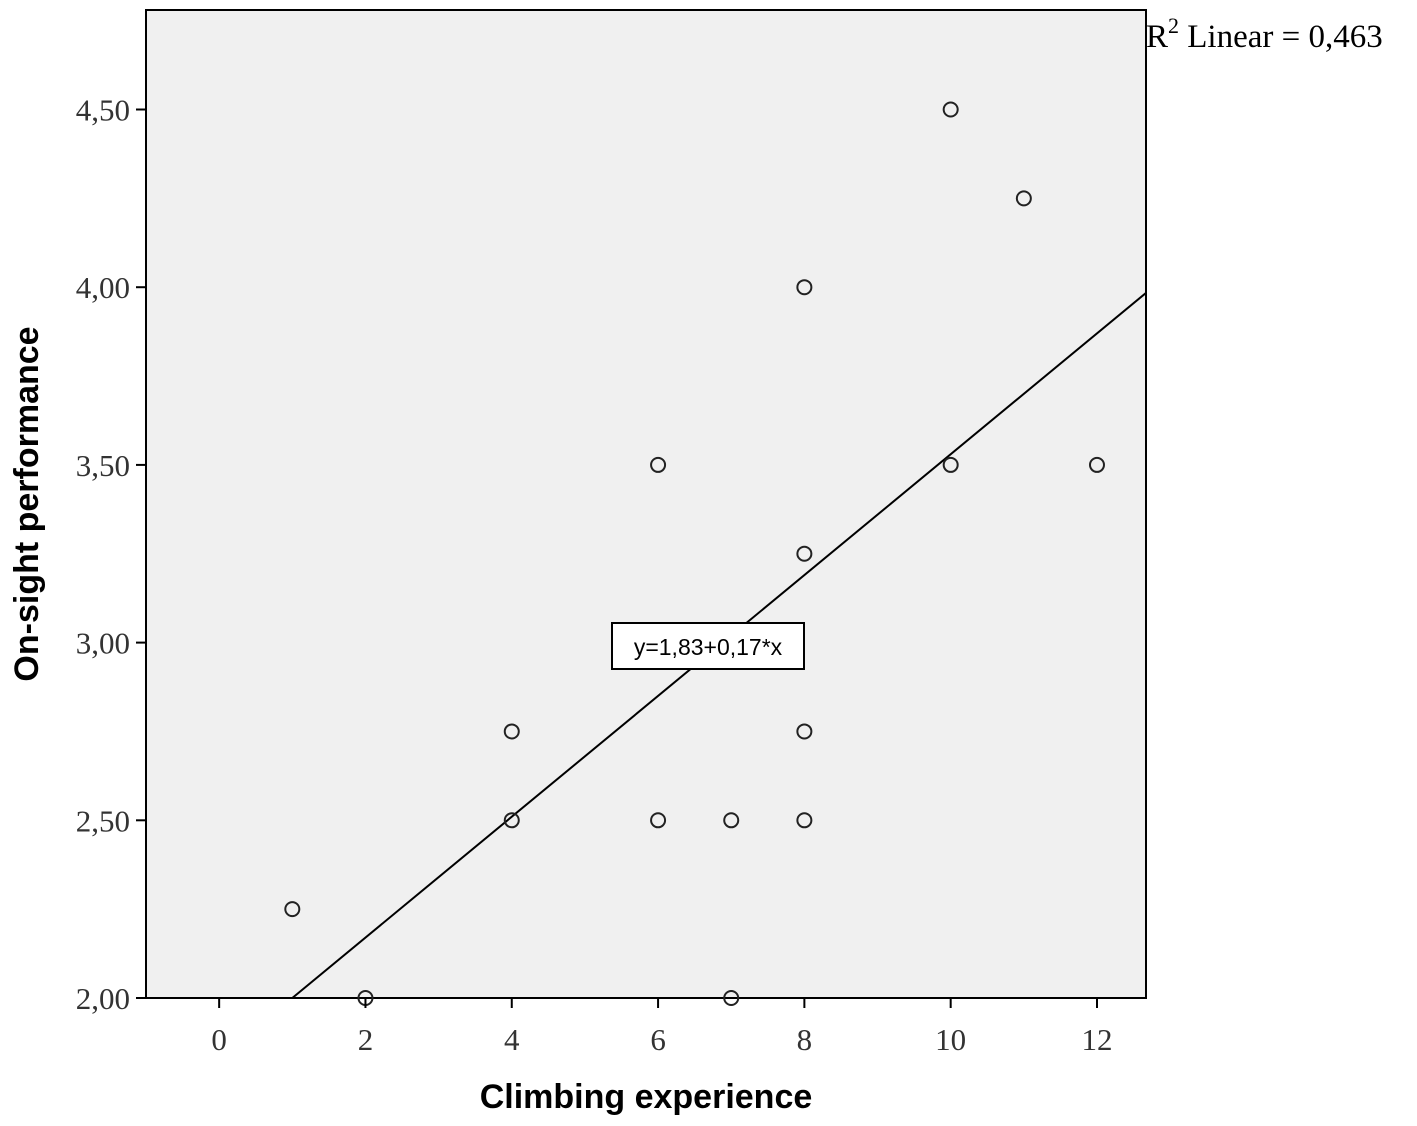  I want to click on x-axis-title: Climbing experience, so click(646, 1097).